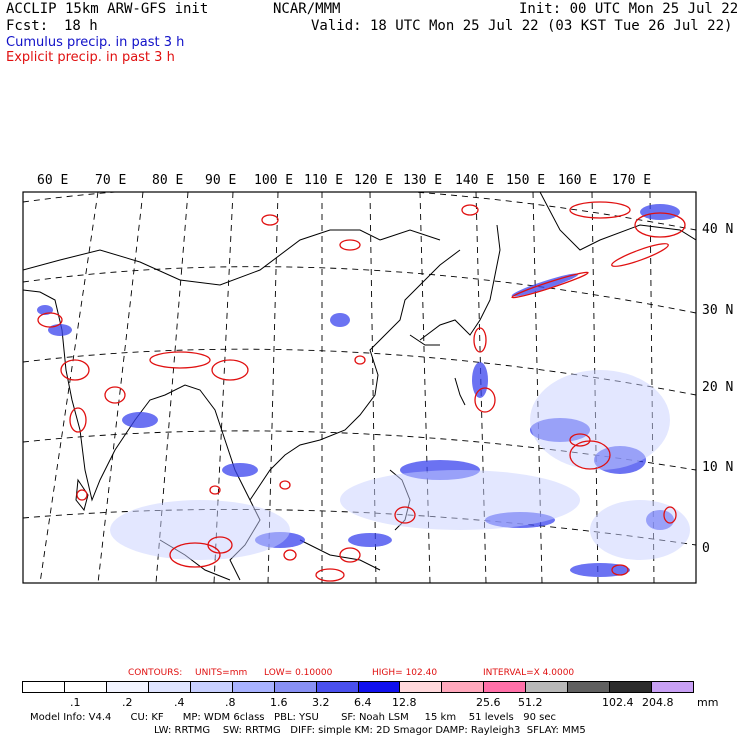  What do you see at coordinates (718, 229) in the screenshot?
I see `lat-label: 40 N` at bounding box center [718, 229].